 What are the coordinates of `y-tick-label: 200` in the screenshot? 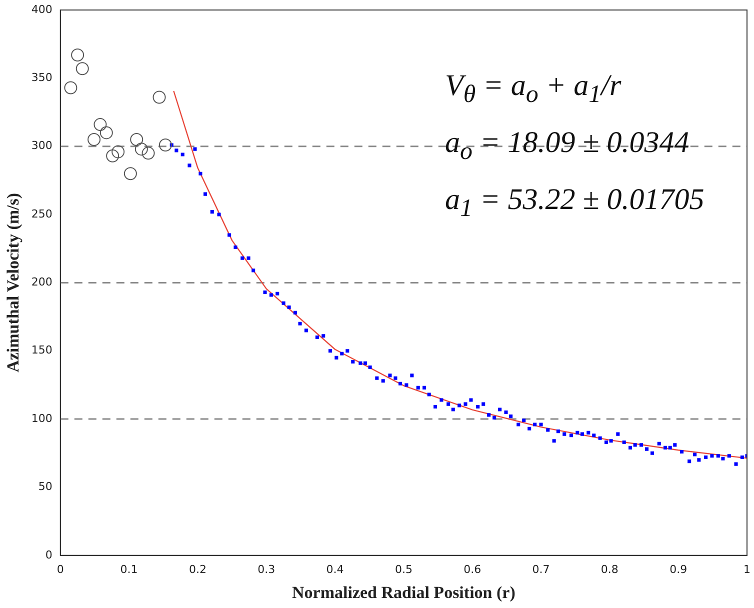 It's located at (41, 282).